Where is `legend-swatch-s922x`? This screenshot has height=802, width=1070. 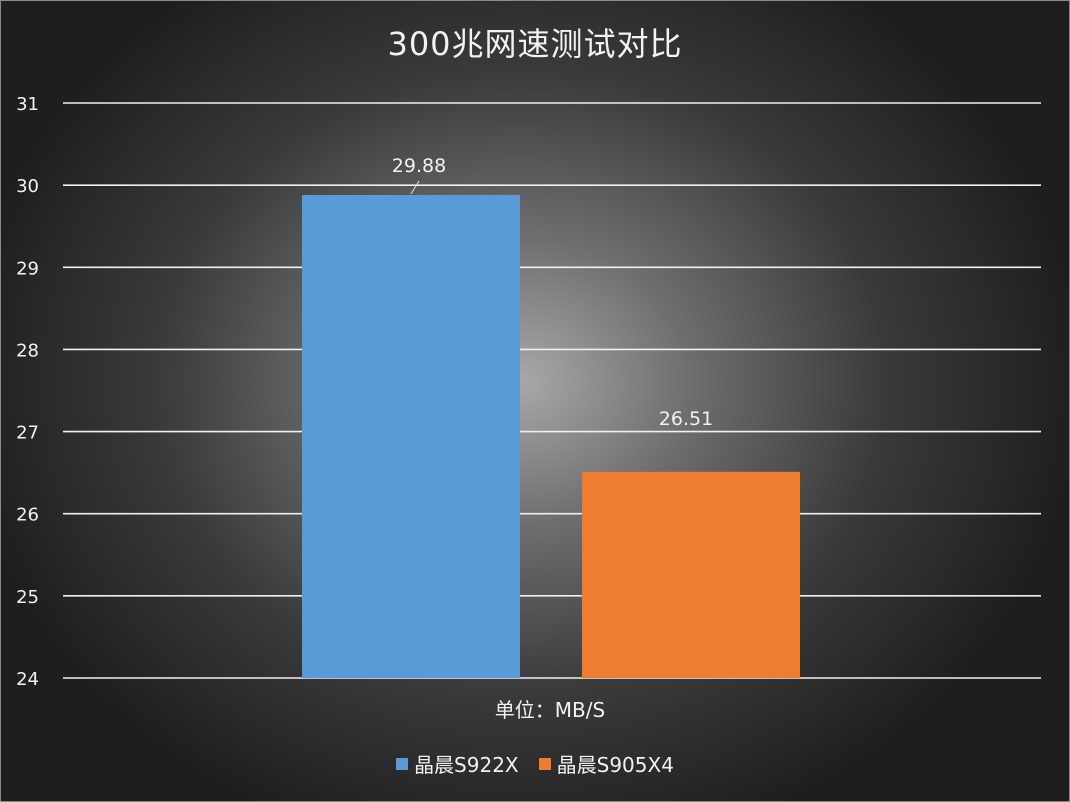
legend-swatch-s922x is located at coordinates (402, 763).